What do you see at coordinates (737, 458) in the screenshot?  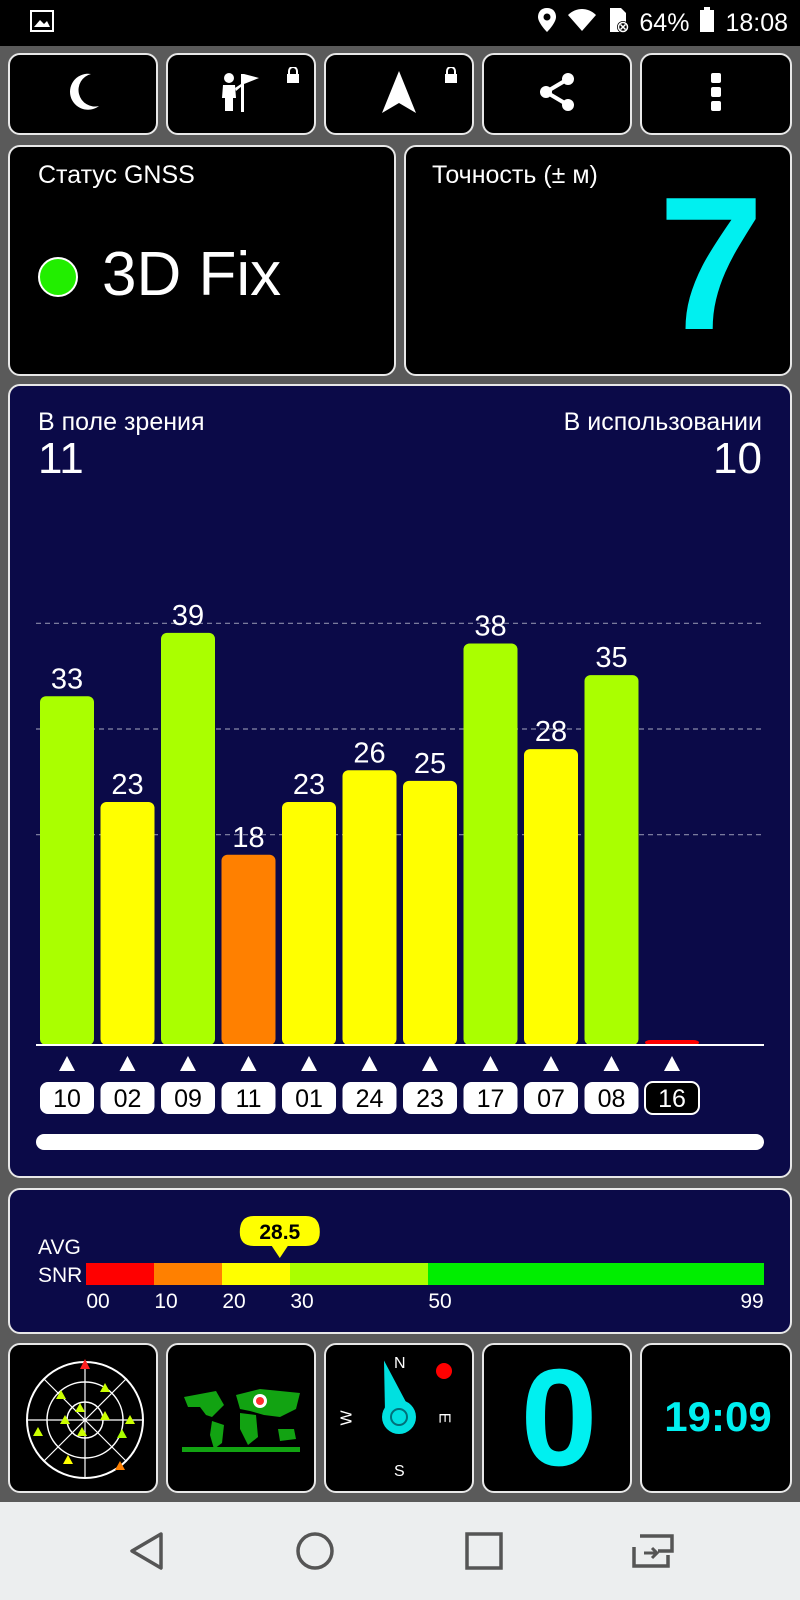 I see `in-use-count: 10` at bounding box center [737, 458].